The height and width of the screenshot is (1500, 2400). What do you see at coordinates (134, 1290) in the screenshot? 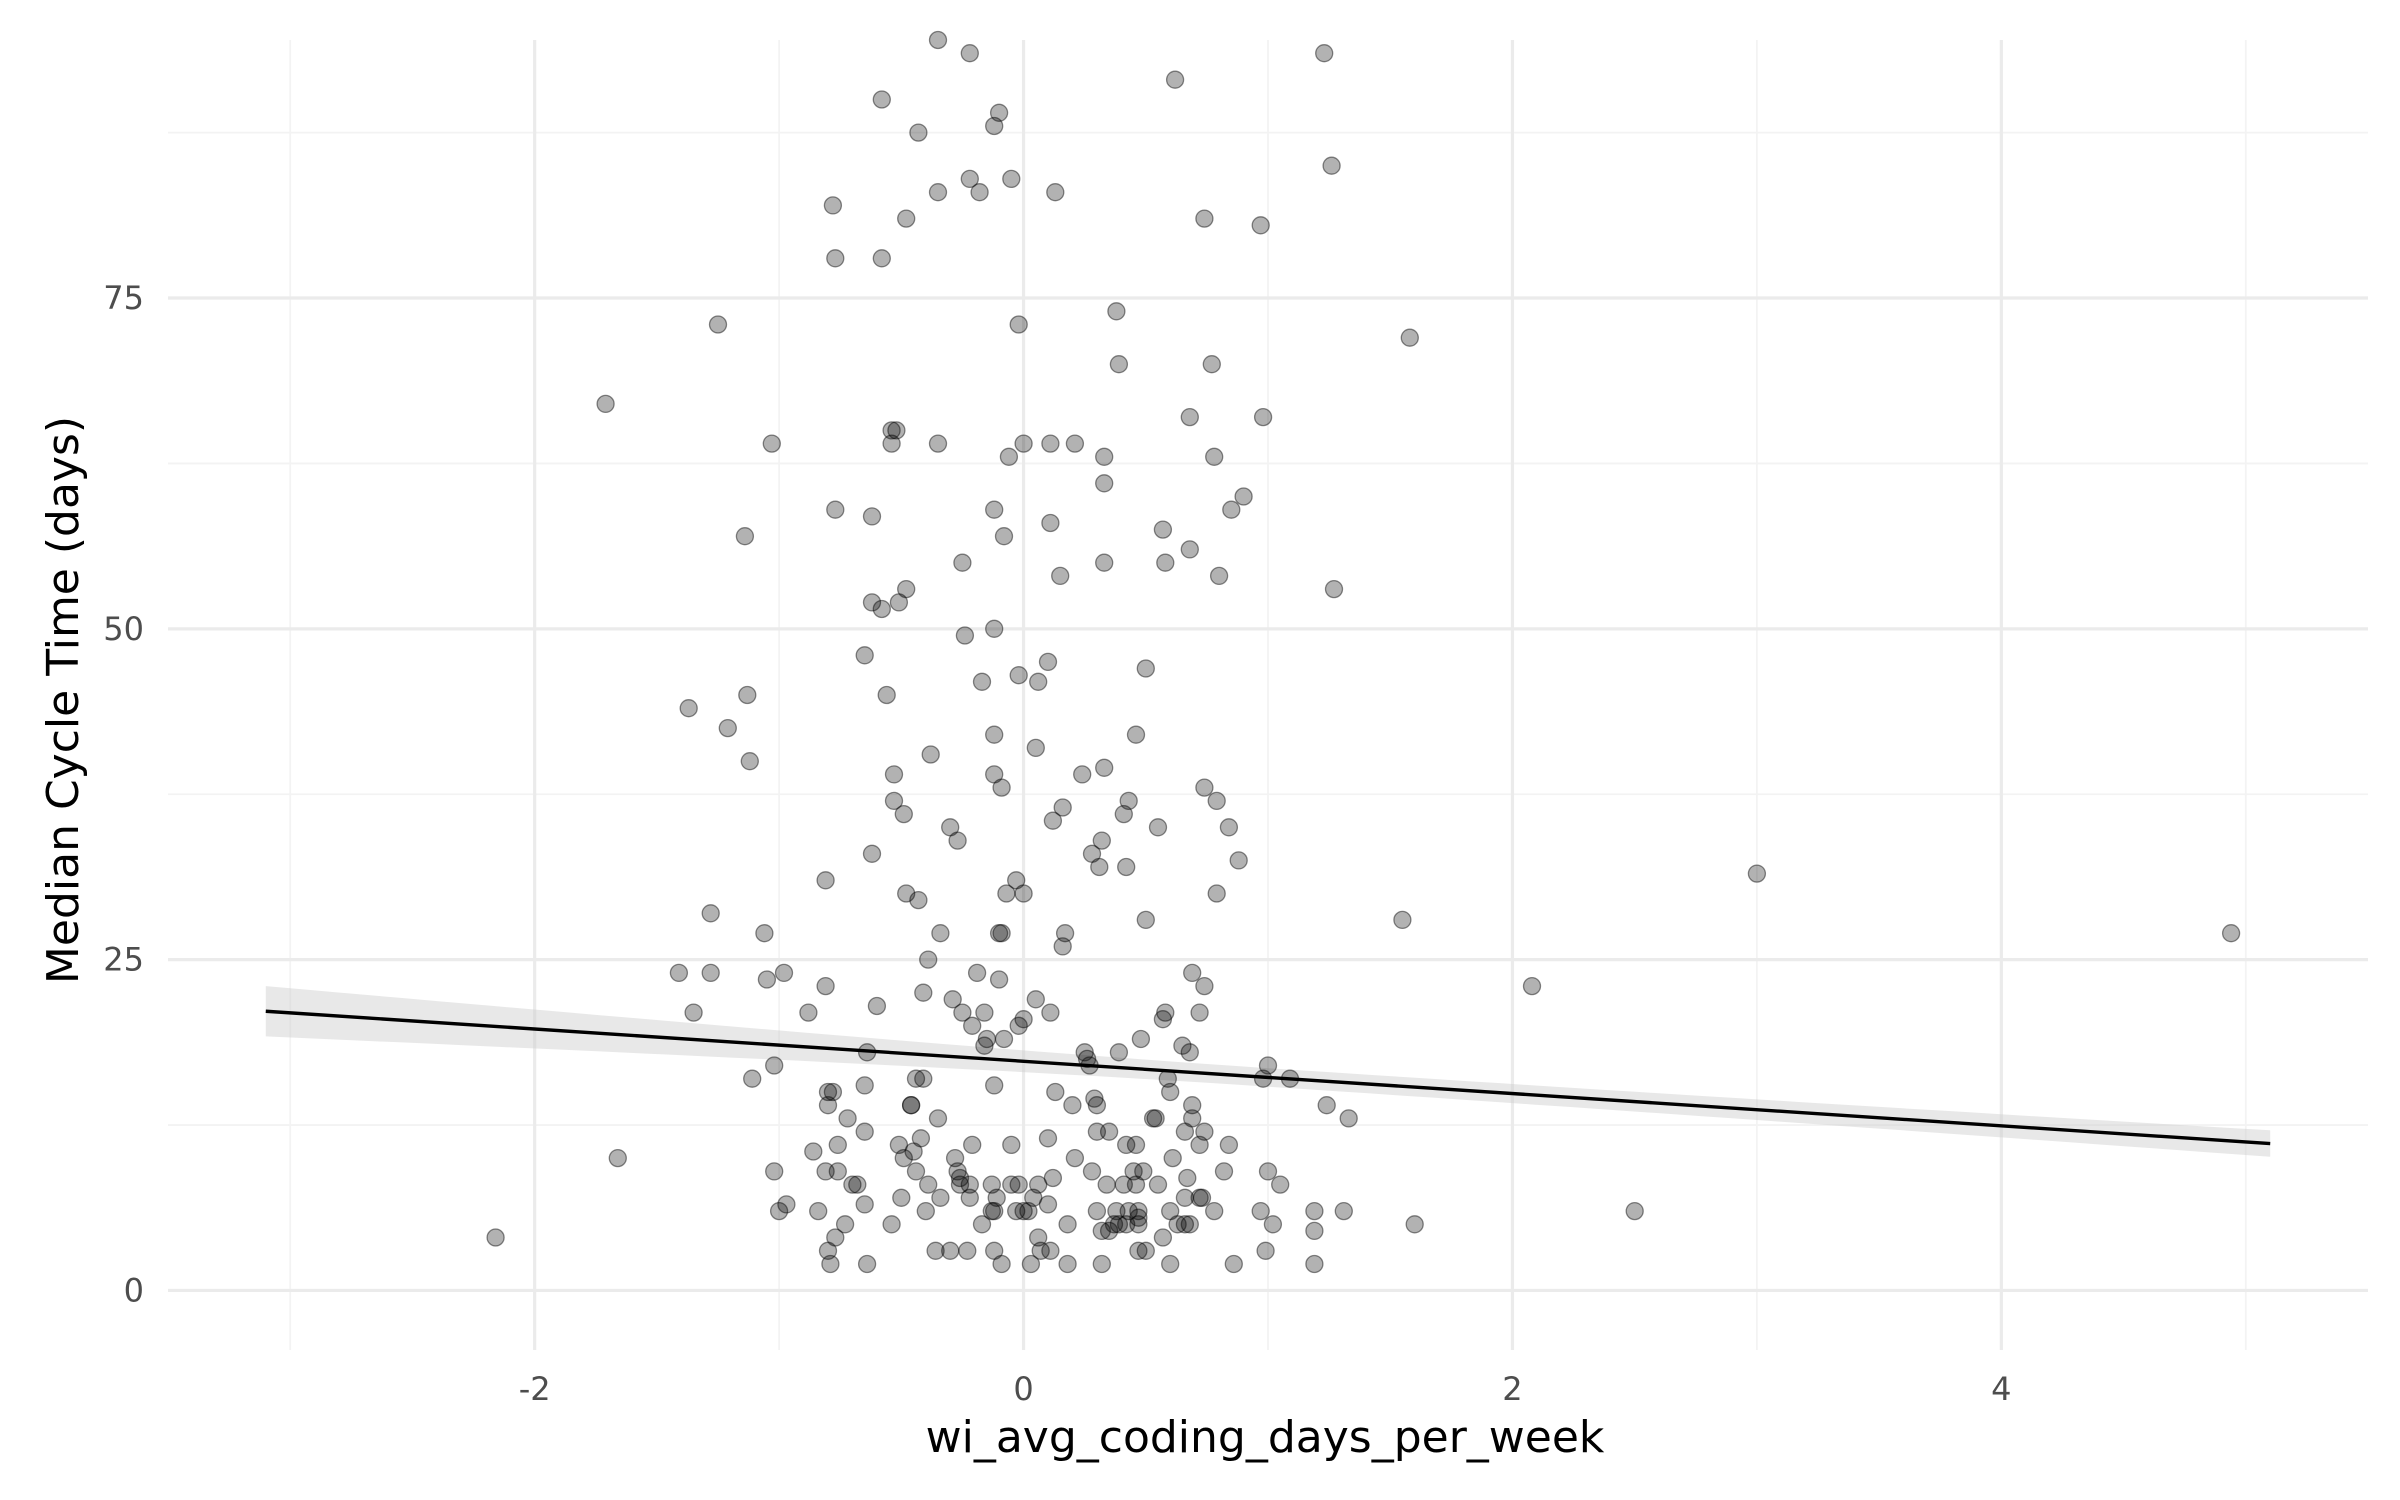
I see `y-tick-label: 0` at bounding box center [134, 1290].